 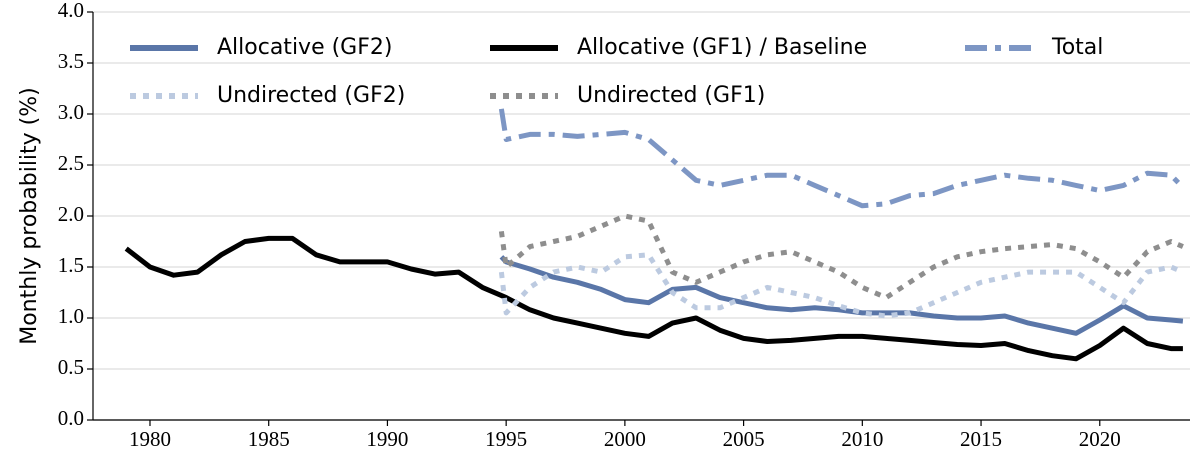 I want to click on legend-label: Allocative (GF1) / Baseline, so click(x=722, y=47).